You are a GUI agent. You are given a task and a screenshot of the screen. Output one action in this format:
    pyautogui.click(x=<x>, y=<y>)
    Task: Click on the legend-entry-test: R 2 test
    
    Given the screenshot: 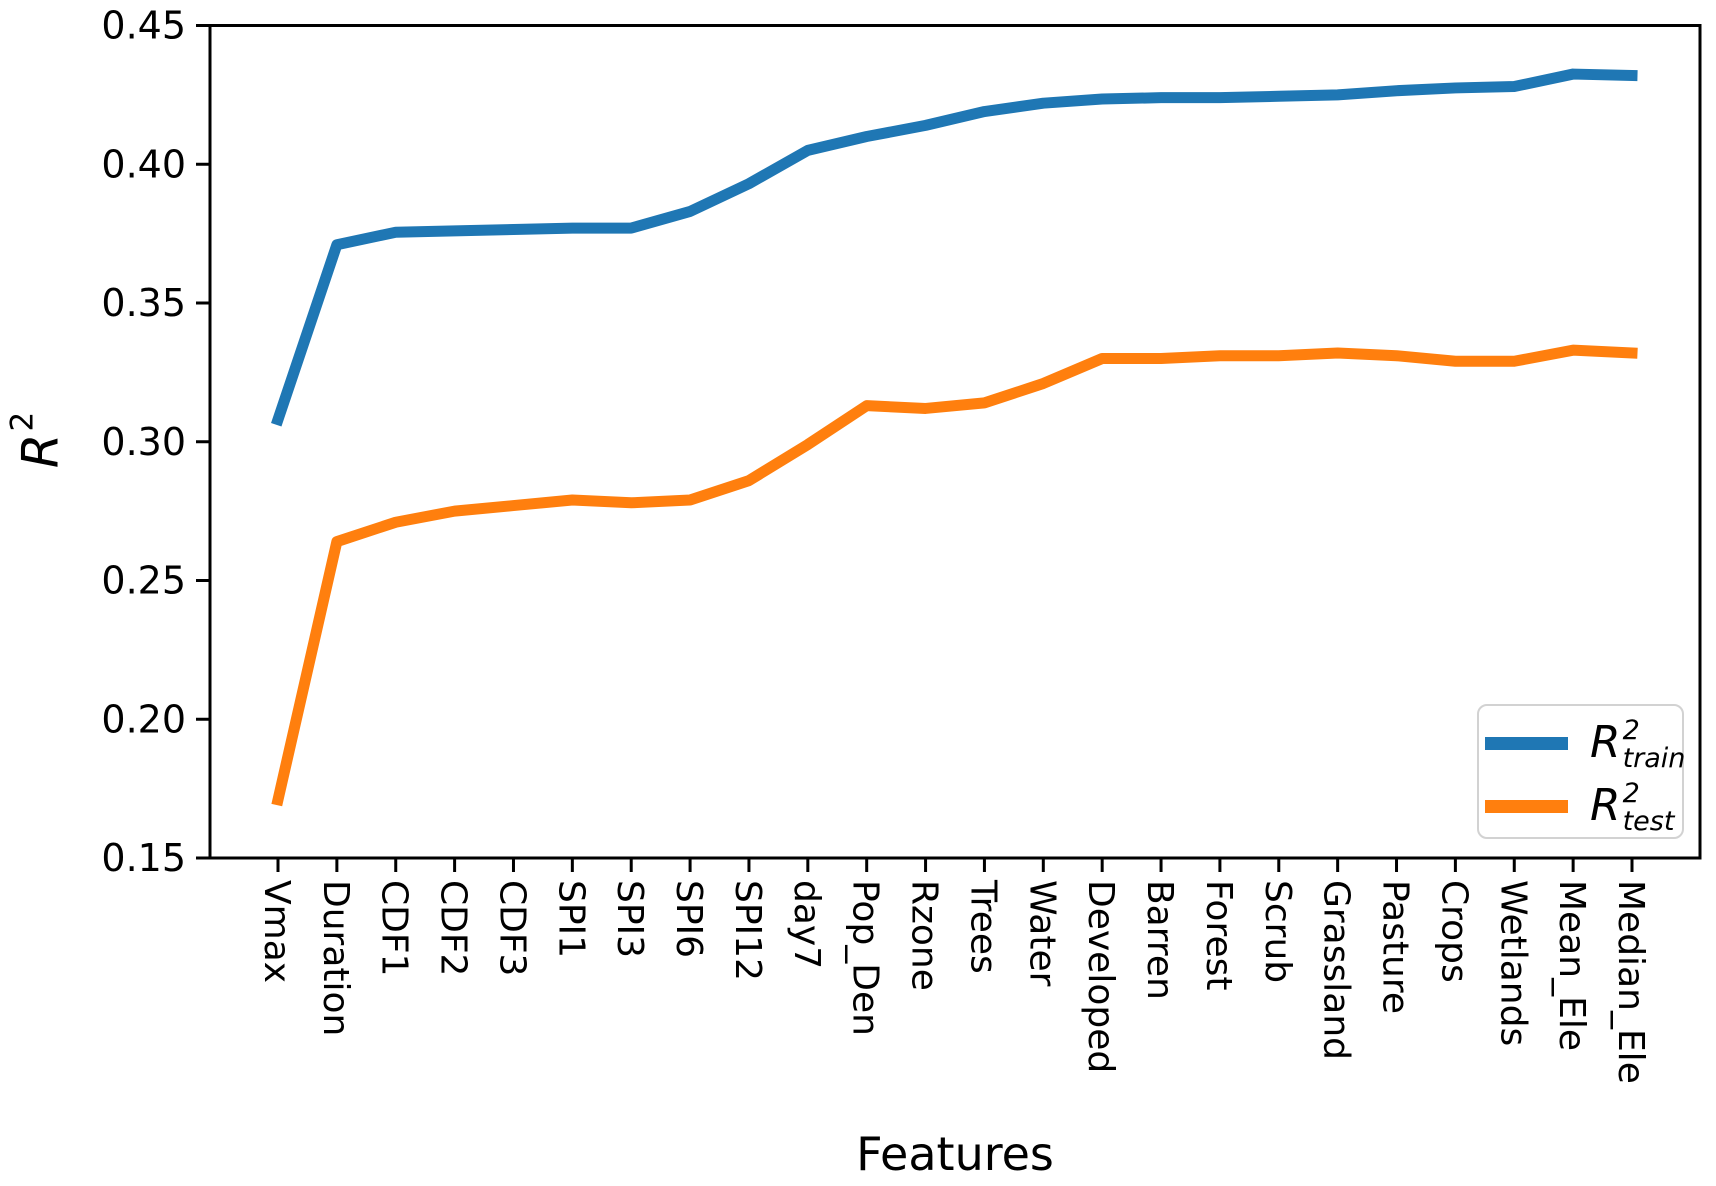 What is the action you would take?
    pyautogui.click(x=1581, y=807)
    